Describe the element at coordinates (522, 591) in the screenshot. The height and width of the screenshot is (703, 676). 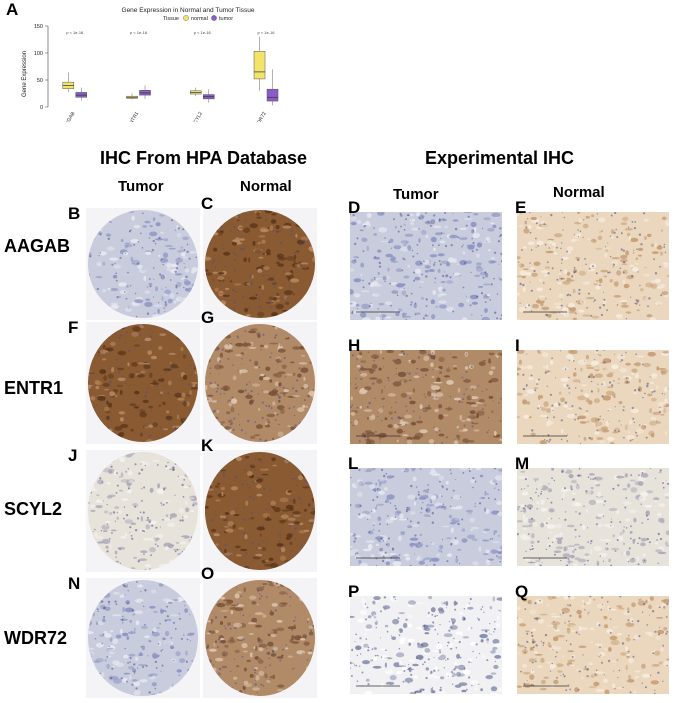
I see `panel-letter-q: Q` at that location.